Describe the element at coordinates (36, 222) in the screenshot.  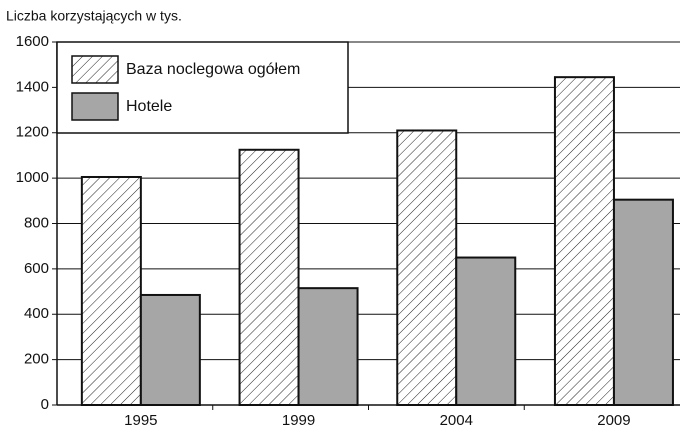
I see `y-tick-label: 800` at that location.